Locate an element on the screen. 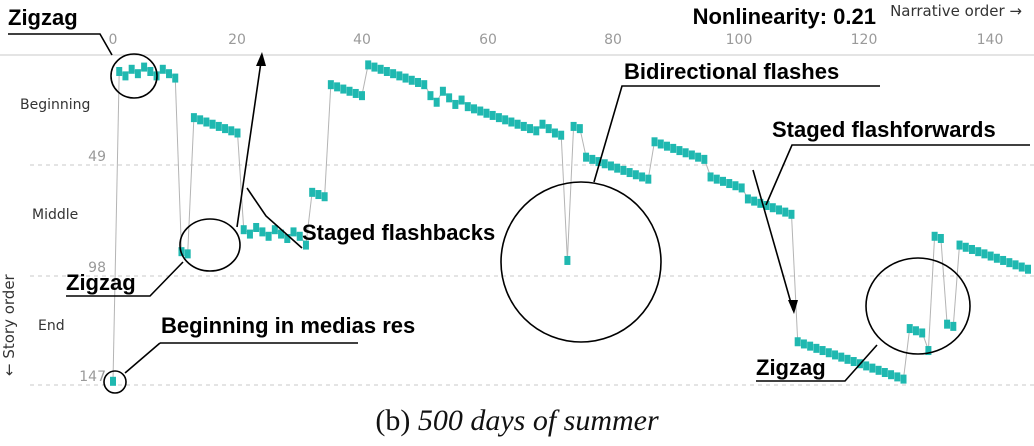  staged-flashforwards-arrow is located at coordinates (773, 240).